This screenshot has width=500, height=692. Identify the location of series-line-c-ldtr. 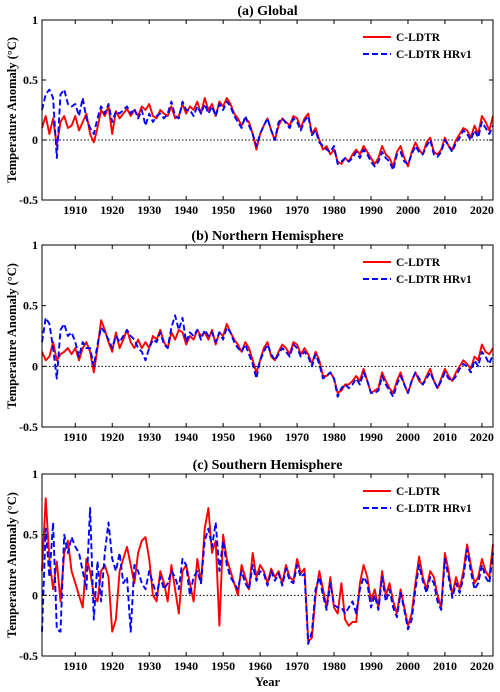
(267, 132).